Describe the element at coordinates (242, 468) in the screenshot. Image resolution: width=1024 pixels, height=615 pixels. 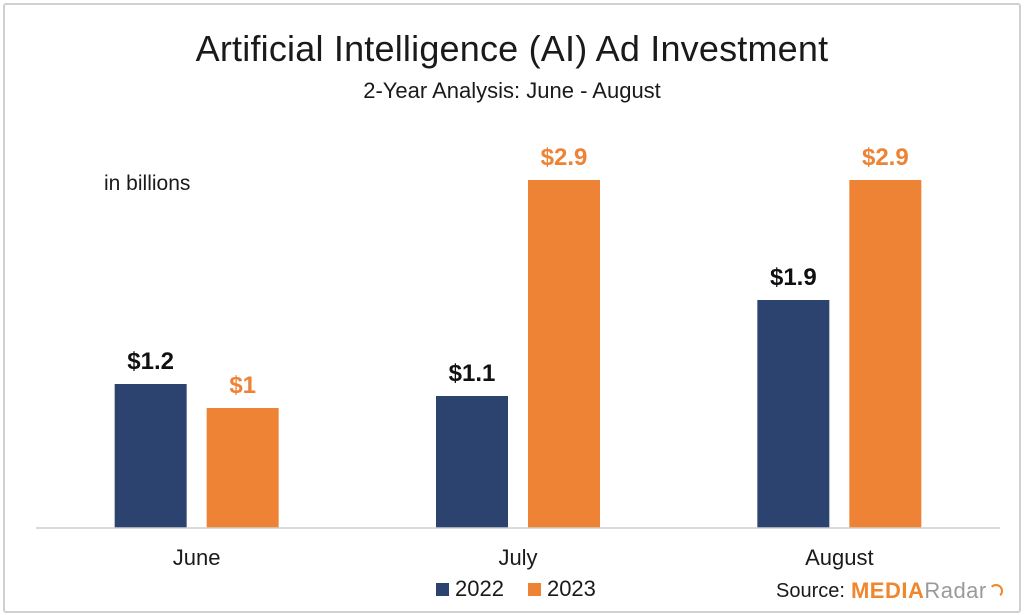
I see `bar-june-2023` at that location.